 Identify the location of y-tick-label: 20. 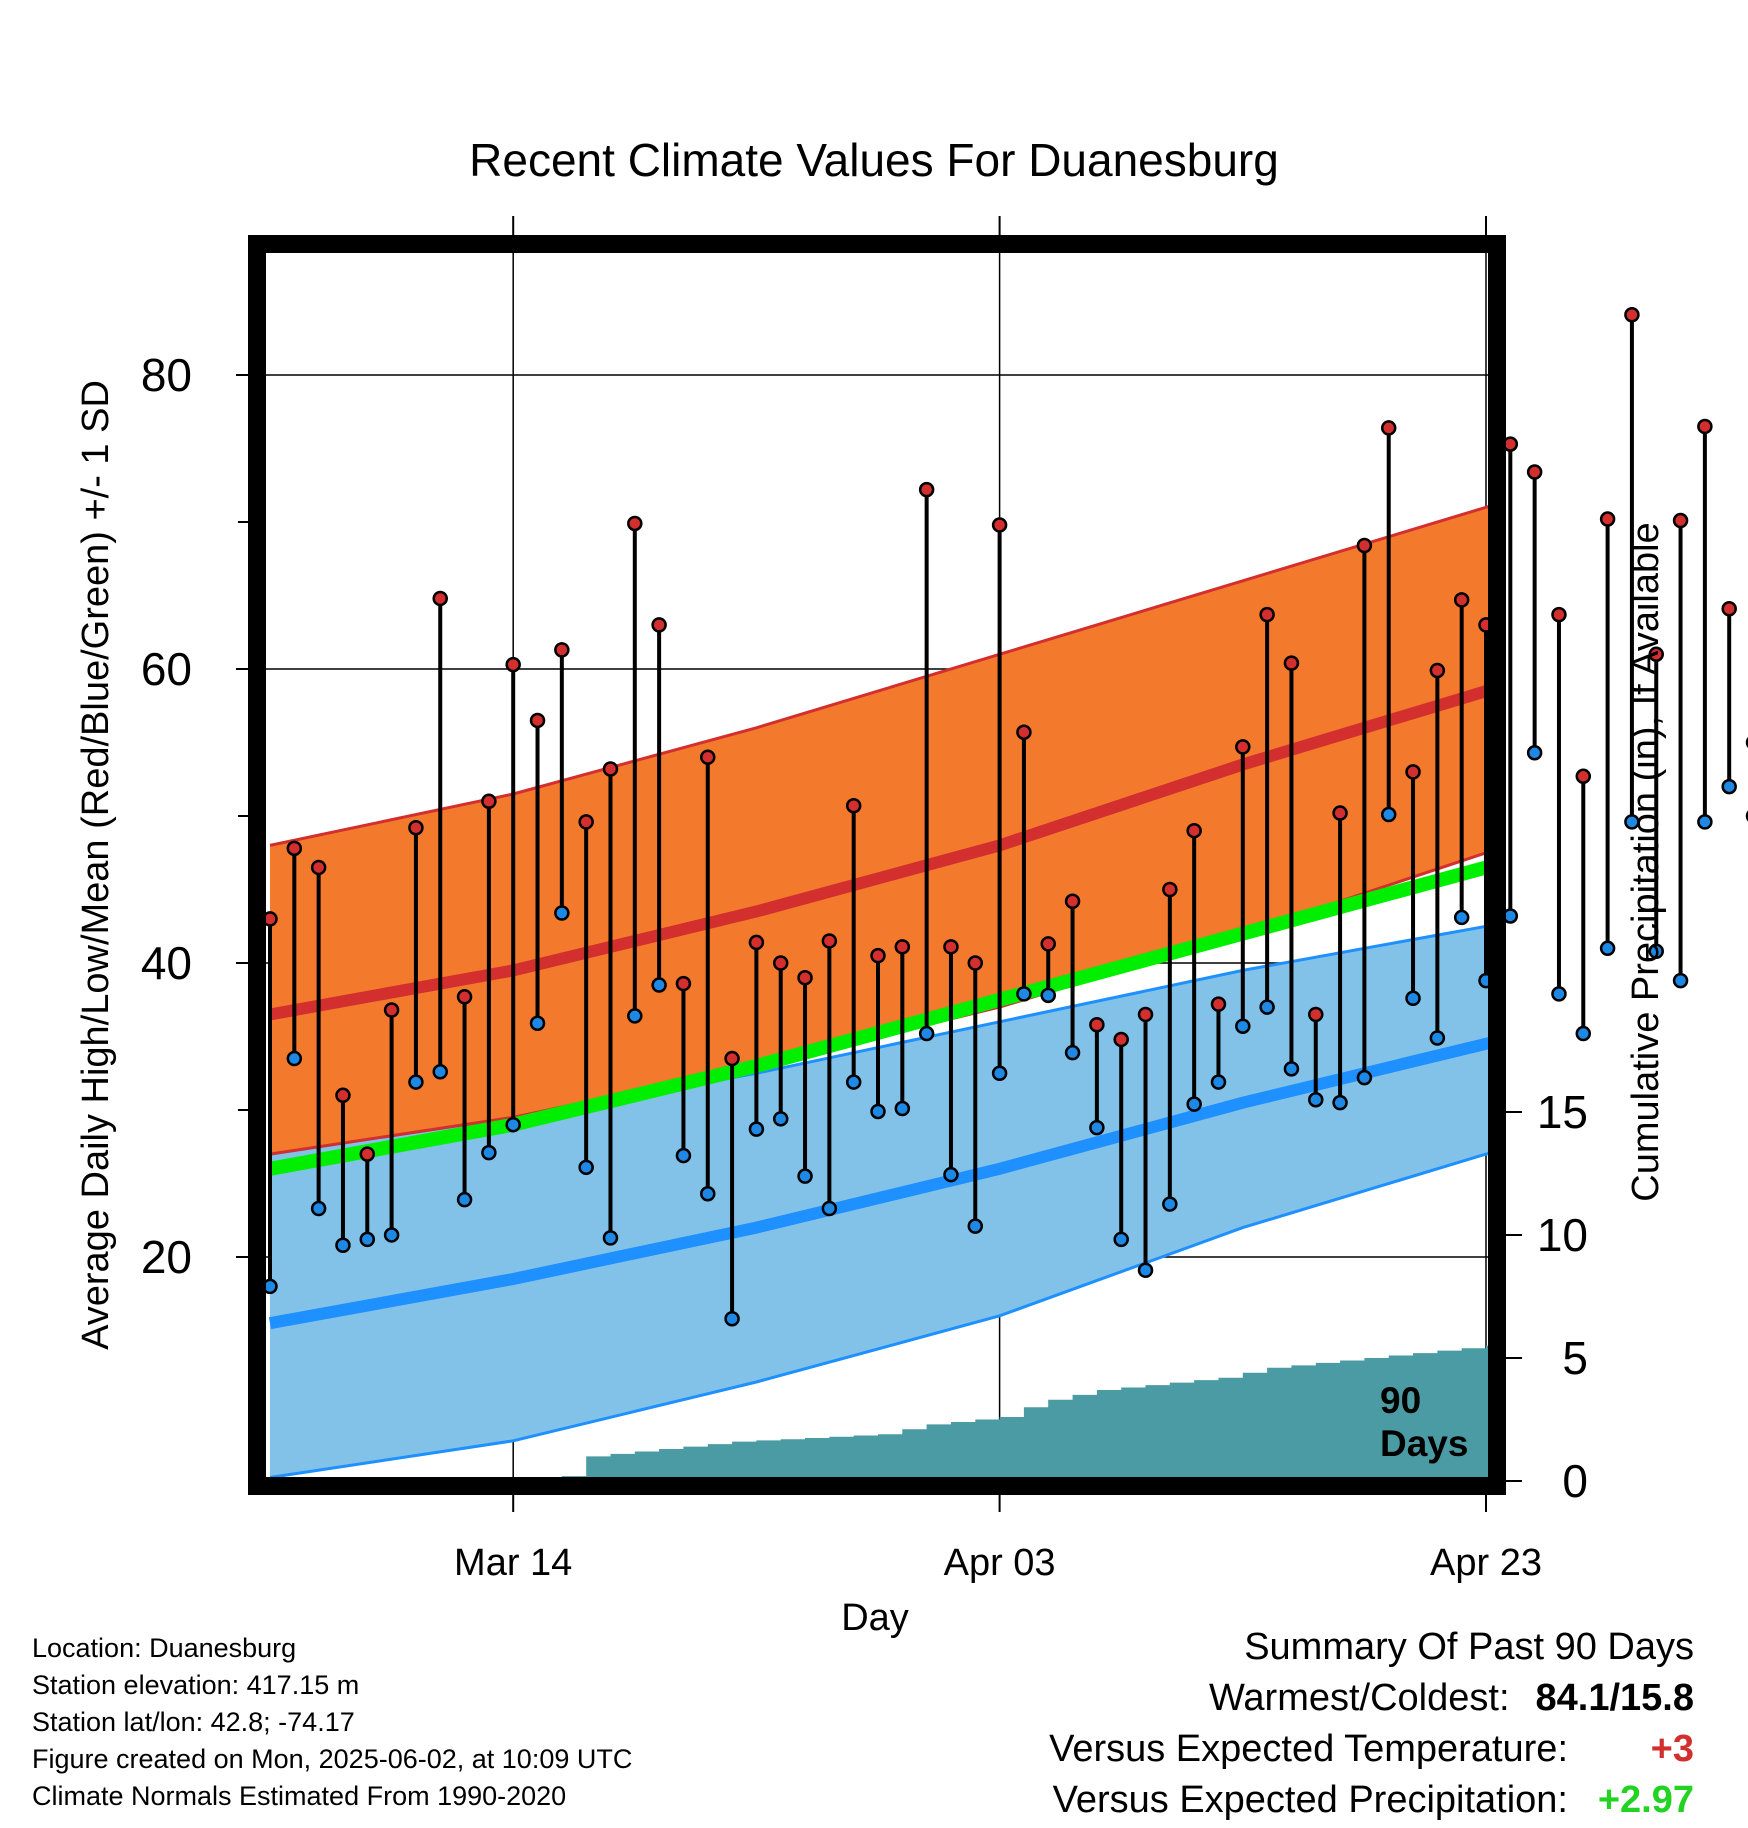
(166, 1257).